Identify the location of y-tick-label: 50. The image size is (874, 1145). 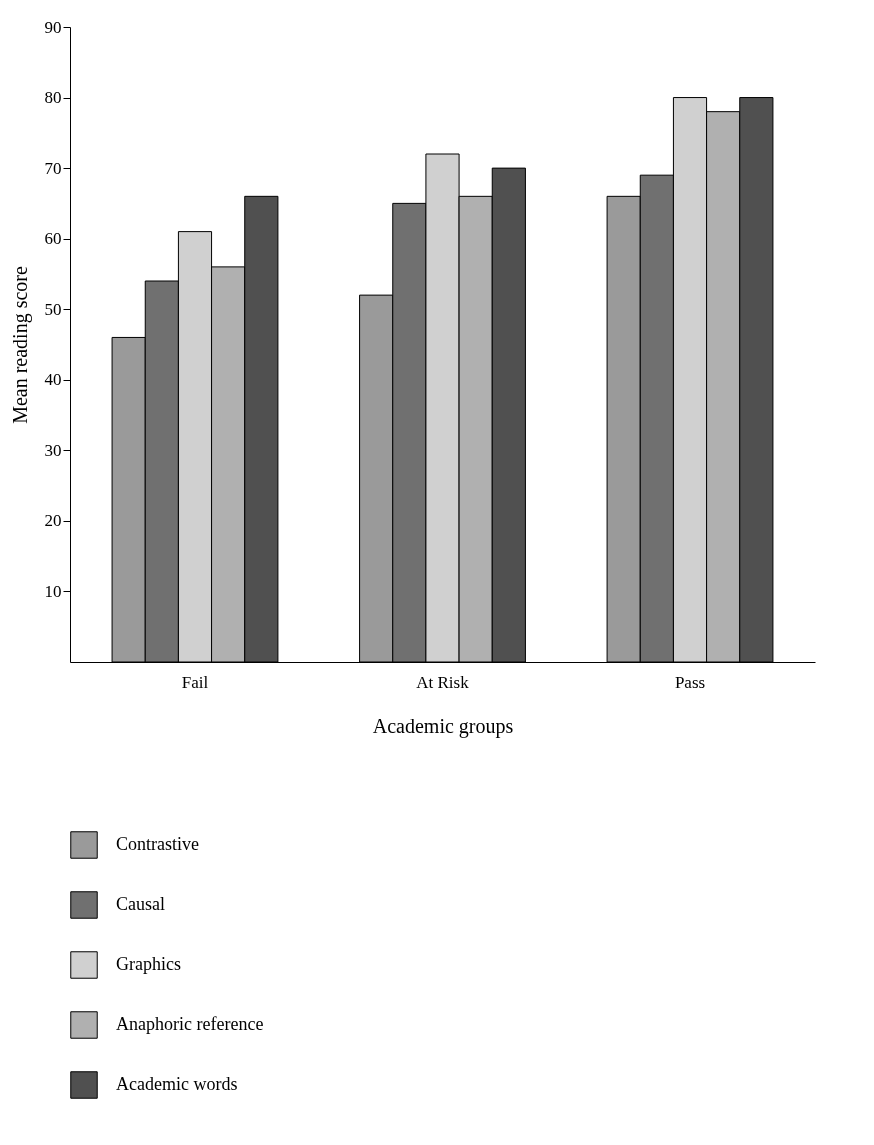
(53, 309).